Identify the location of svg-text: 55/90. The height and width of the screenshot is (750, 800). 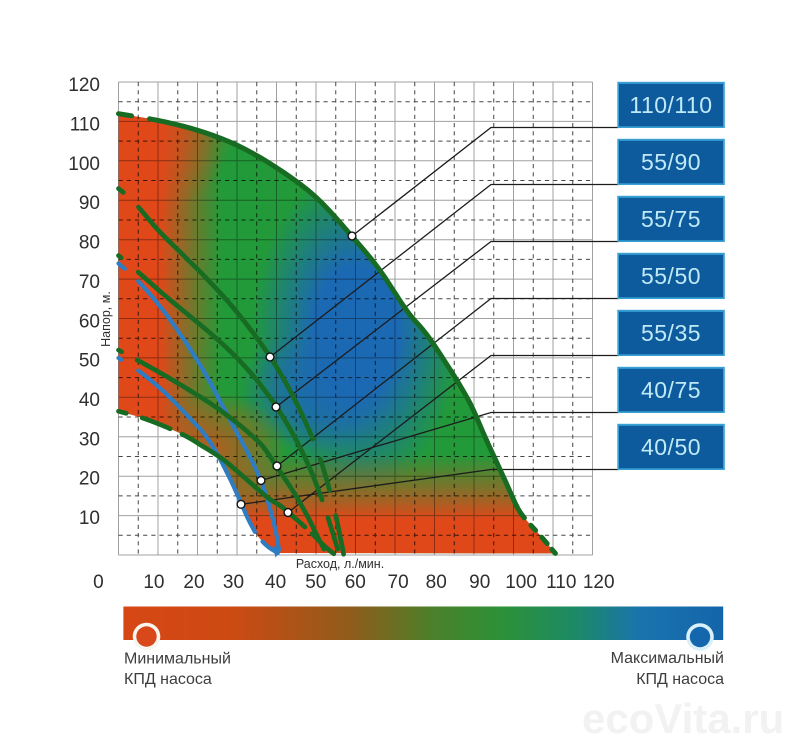
(671, 162).